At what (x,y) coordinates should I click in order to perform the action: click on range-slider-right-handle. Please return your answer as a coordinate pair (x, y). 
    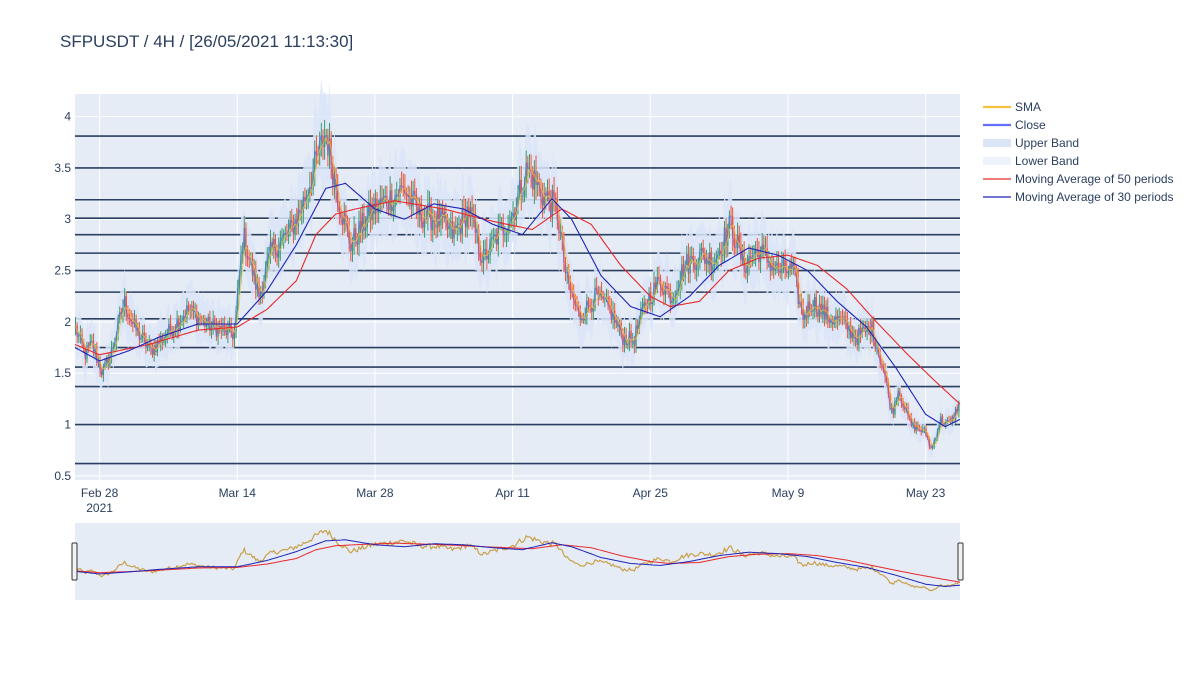
    Looking at the image, I should click on (960, 561).